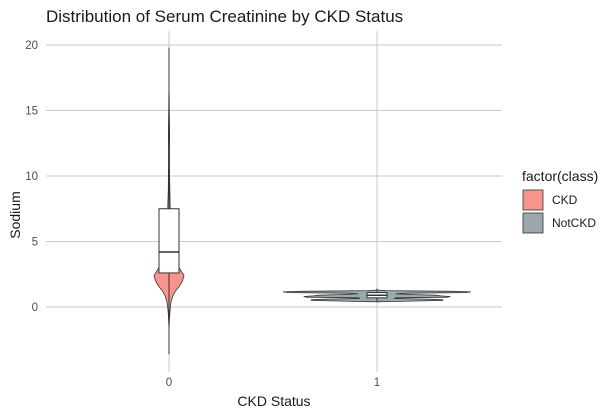 The image size is (616, 415). Describe the element at coordinates (565, 200) in the screenshot. I see `legend-label-ckd: CKD` at that location.